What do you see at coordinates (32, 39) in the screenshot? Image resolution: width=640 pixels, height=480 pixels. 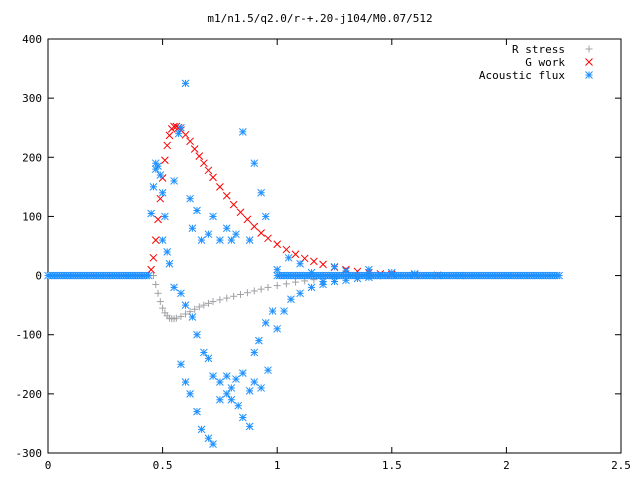 I see `y-tick-label: 400` at bounding box center [32, 39].